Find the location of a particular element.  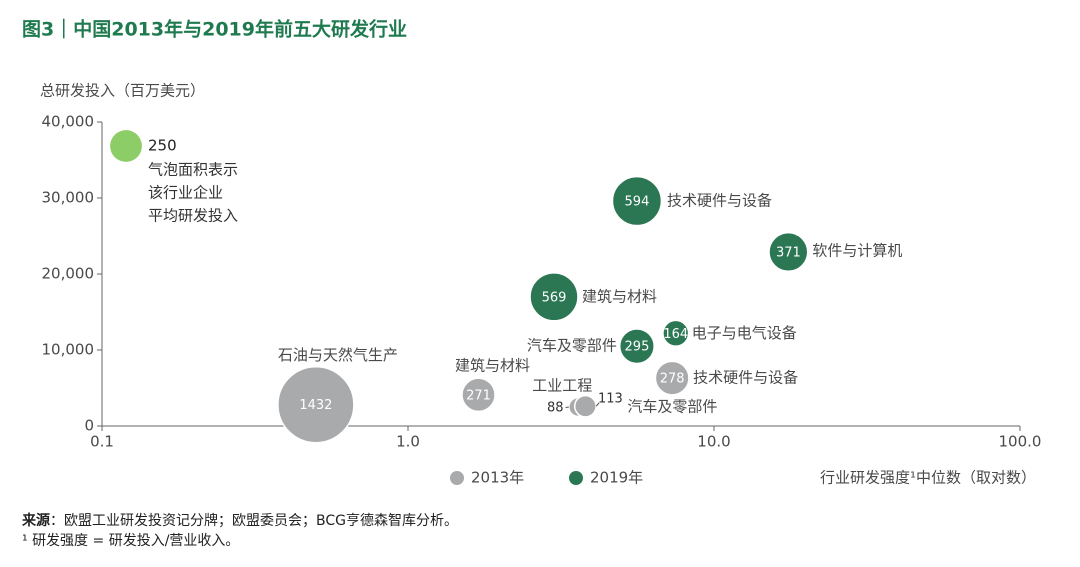

value-label: 295 is located at coordinates (637, 347).